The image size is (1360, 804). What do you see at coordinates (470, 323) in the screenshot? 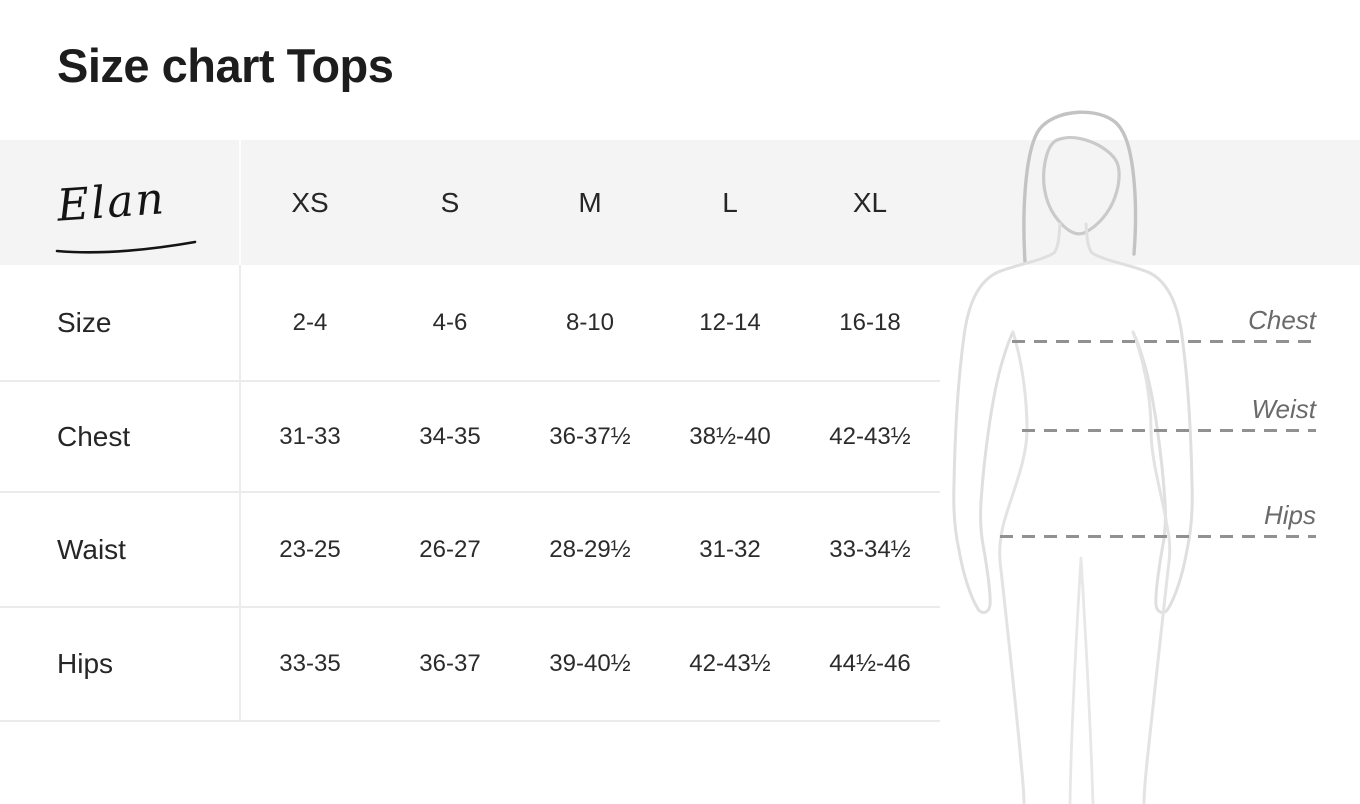
I see `table-row-size: Size 2-4 4-6 8-10 12-14 16-18` at bounding box center [470, 323].